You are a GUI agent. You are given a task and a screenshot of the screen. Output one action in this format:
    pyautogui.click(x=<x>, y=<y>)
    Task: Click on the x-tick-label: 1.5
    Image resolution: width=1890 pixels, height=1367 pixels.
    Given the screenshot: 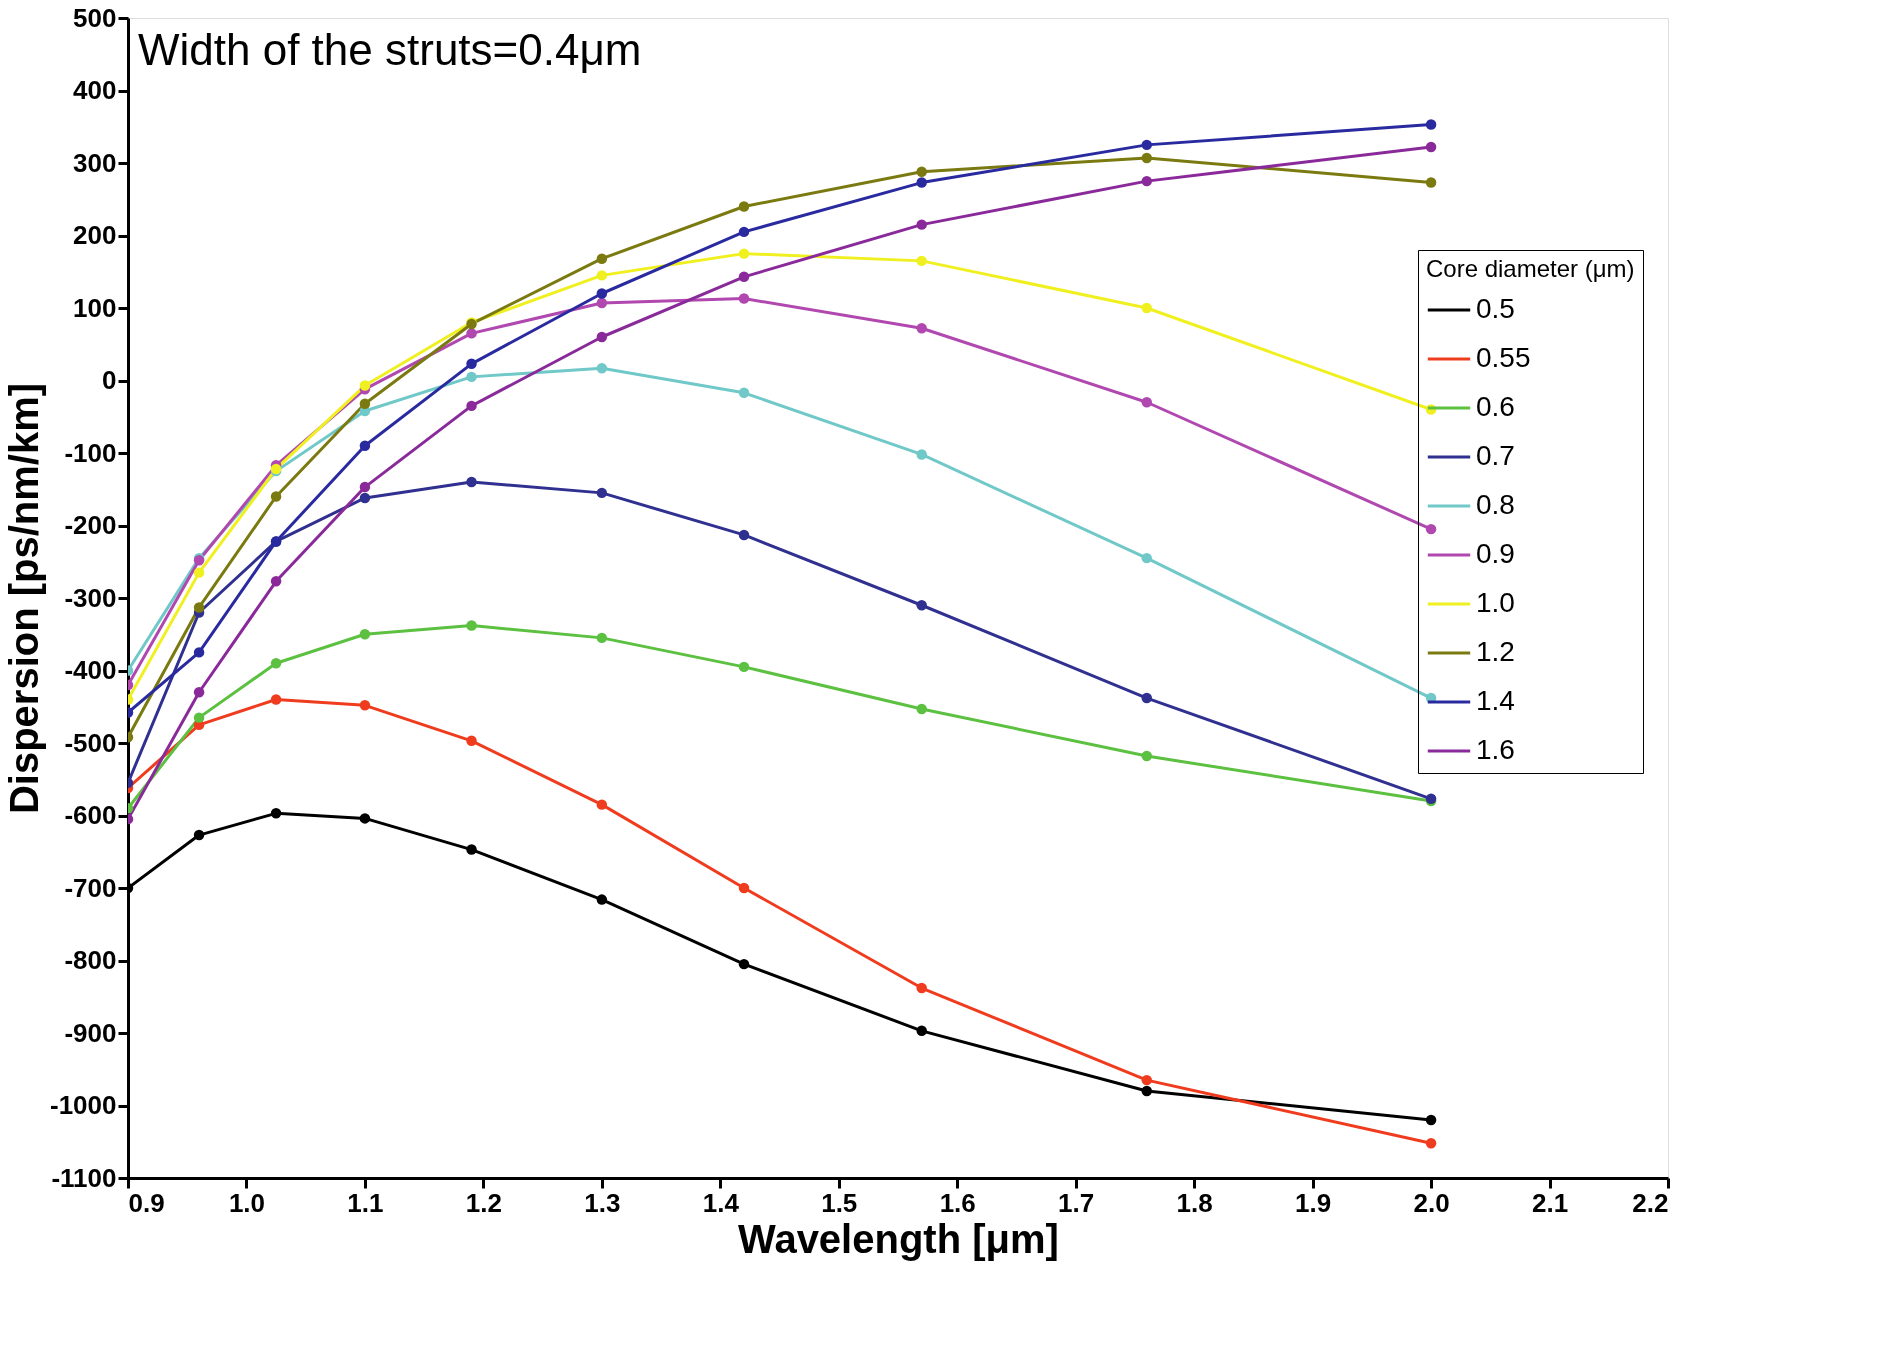 What is the action you would take?
    pyautogui.click(x=839, y=1202)
    